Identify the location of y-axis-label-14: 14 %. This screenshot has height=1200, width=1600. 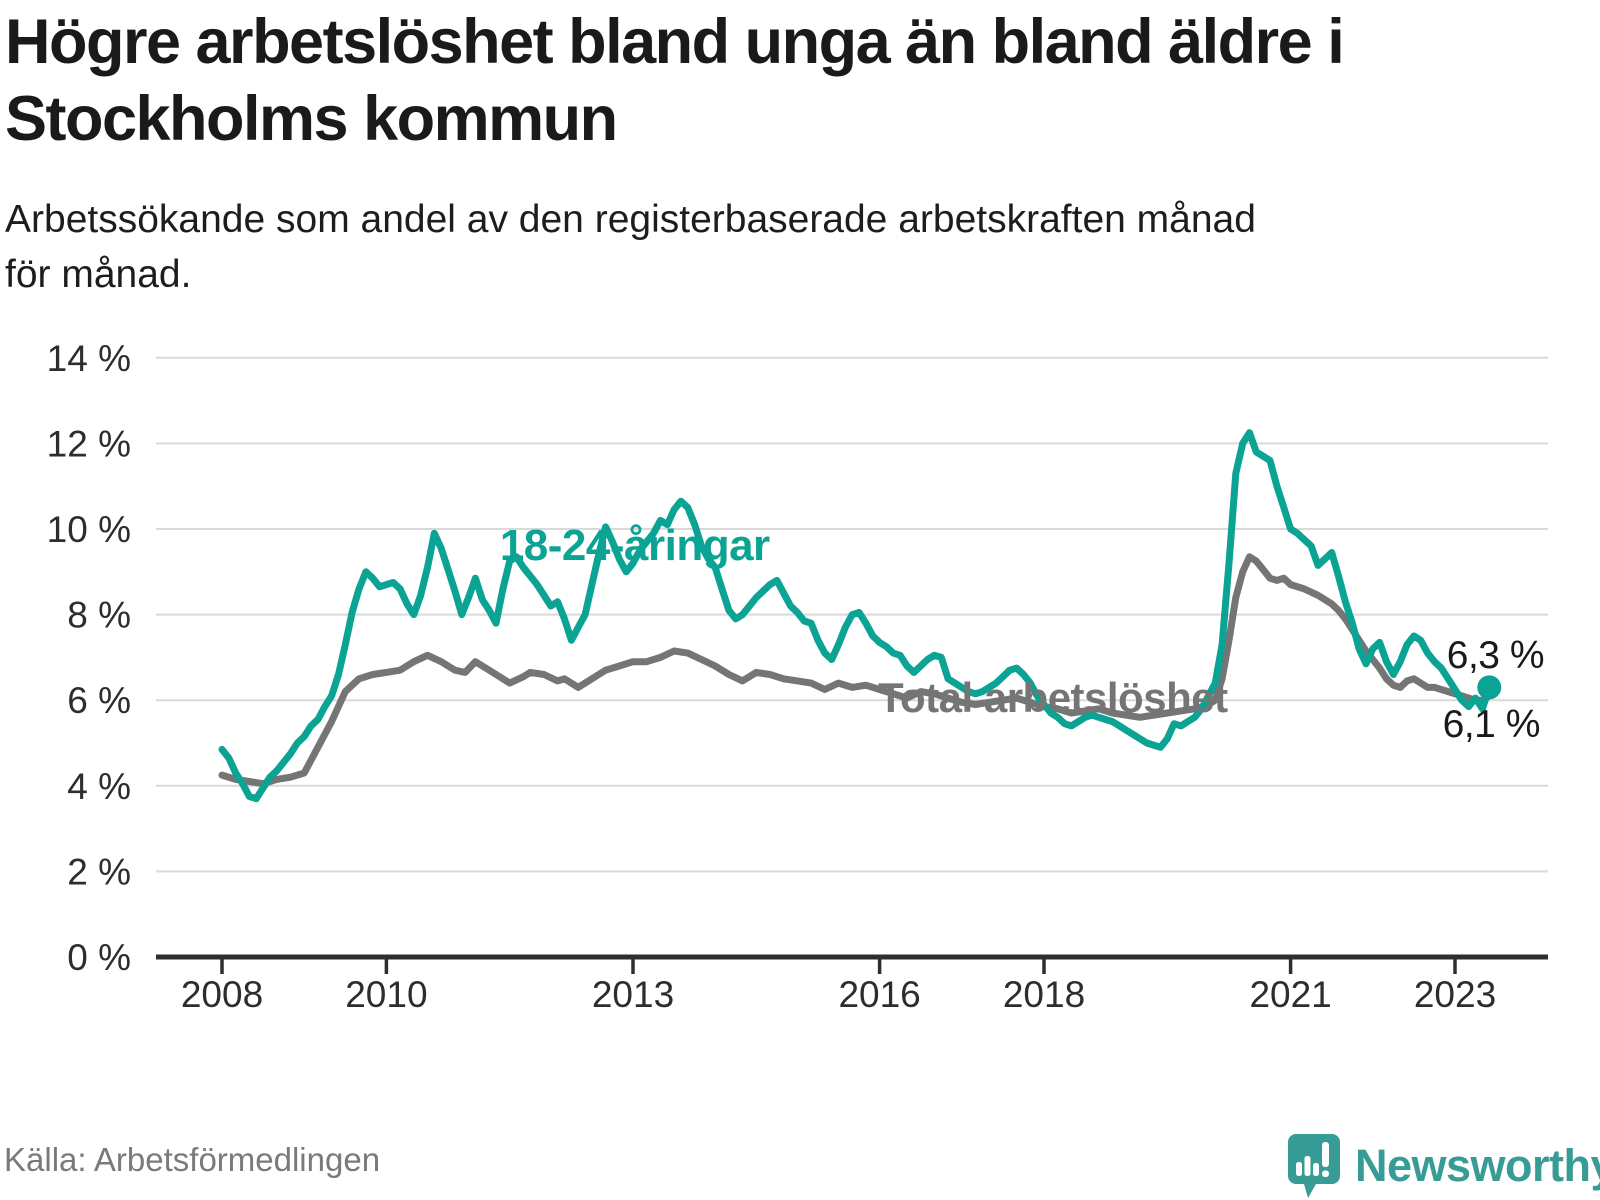
(89, 358).